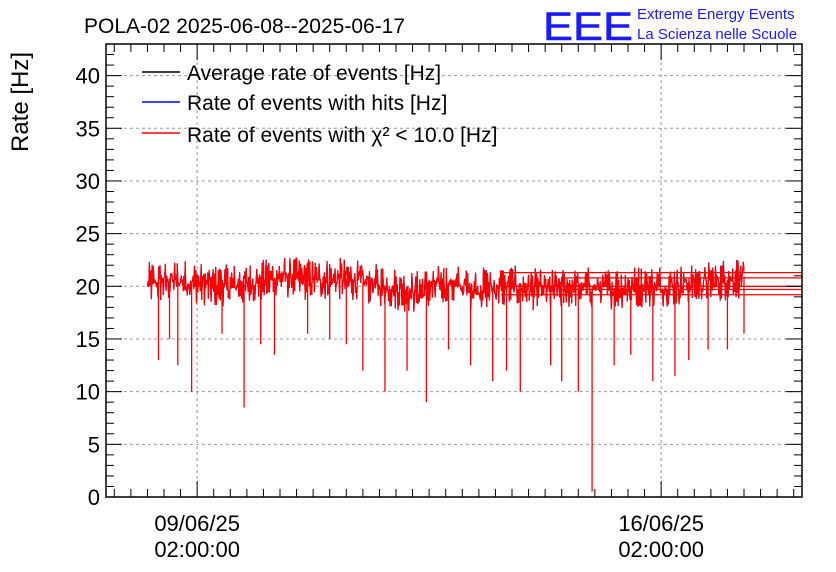  I want to click on eee-logo-line2: La Scienza nelle Scuole, so click(717, 34).